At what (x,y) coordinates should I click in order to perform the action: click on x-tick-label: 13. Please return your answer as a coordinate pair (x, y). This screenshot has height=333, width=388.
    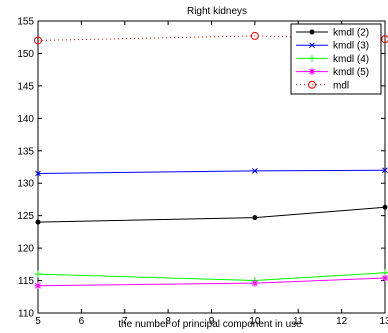
    Looking at the image, I should click on (383, 321).